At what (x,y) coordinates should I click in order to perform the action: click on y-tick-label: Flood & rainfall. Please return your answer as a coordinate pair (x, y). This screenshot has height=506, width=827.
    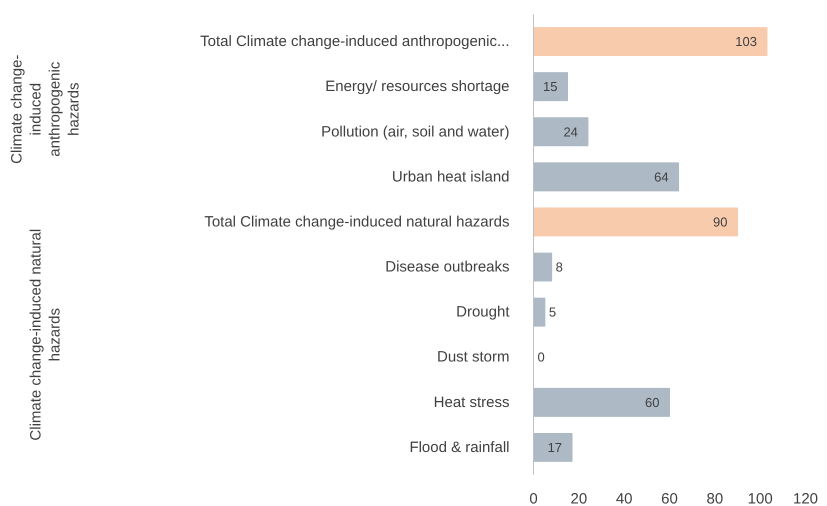
    Looking at the image, I should click on (459, 447).